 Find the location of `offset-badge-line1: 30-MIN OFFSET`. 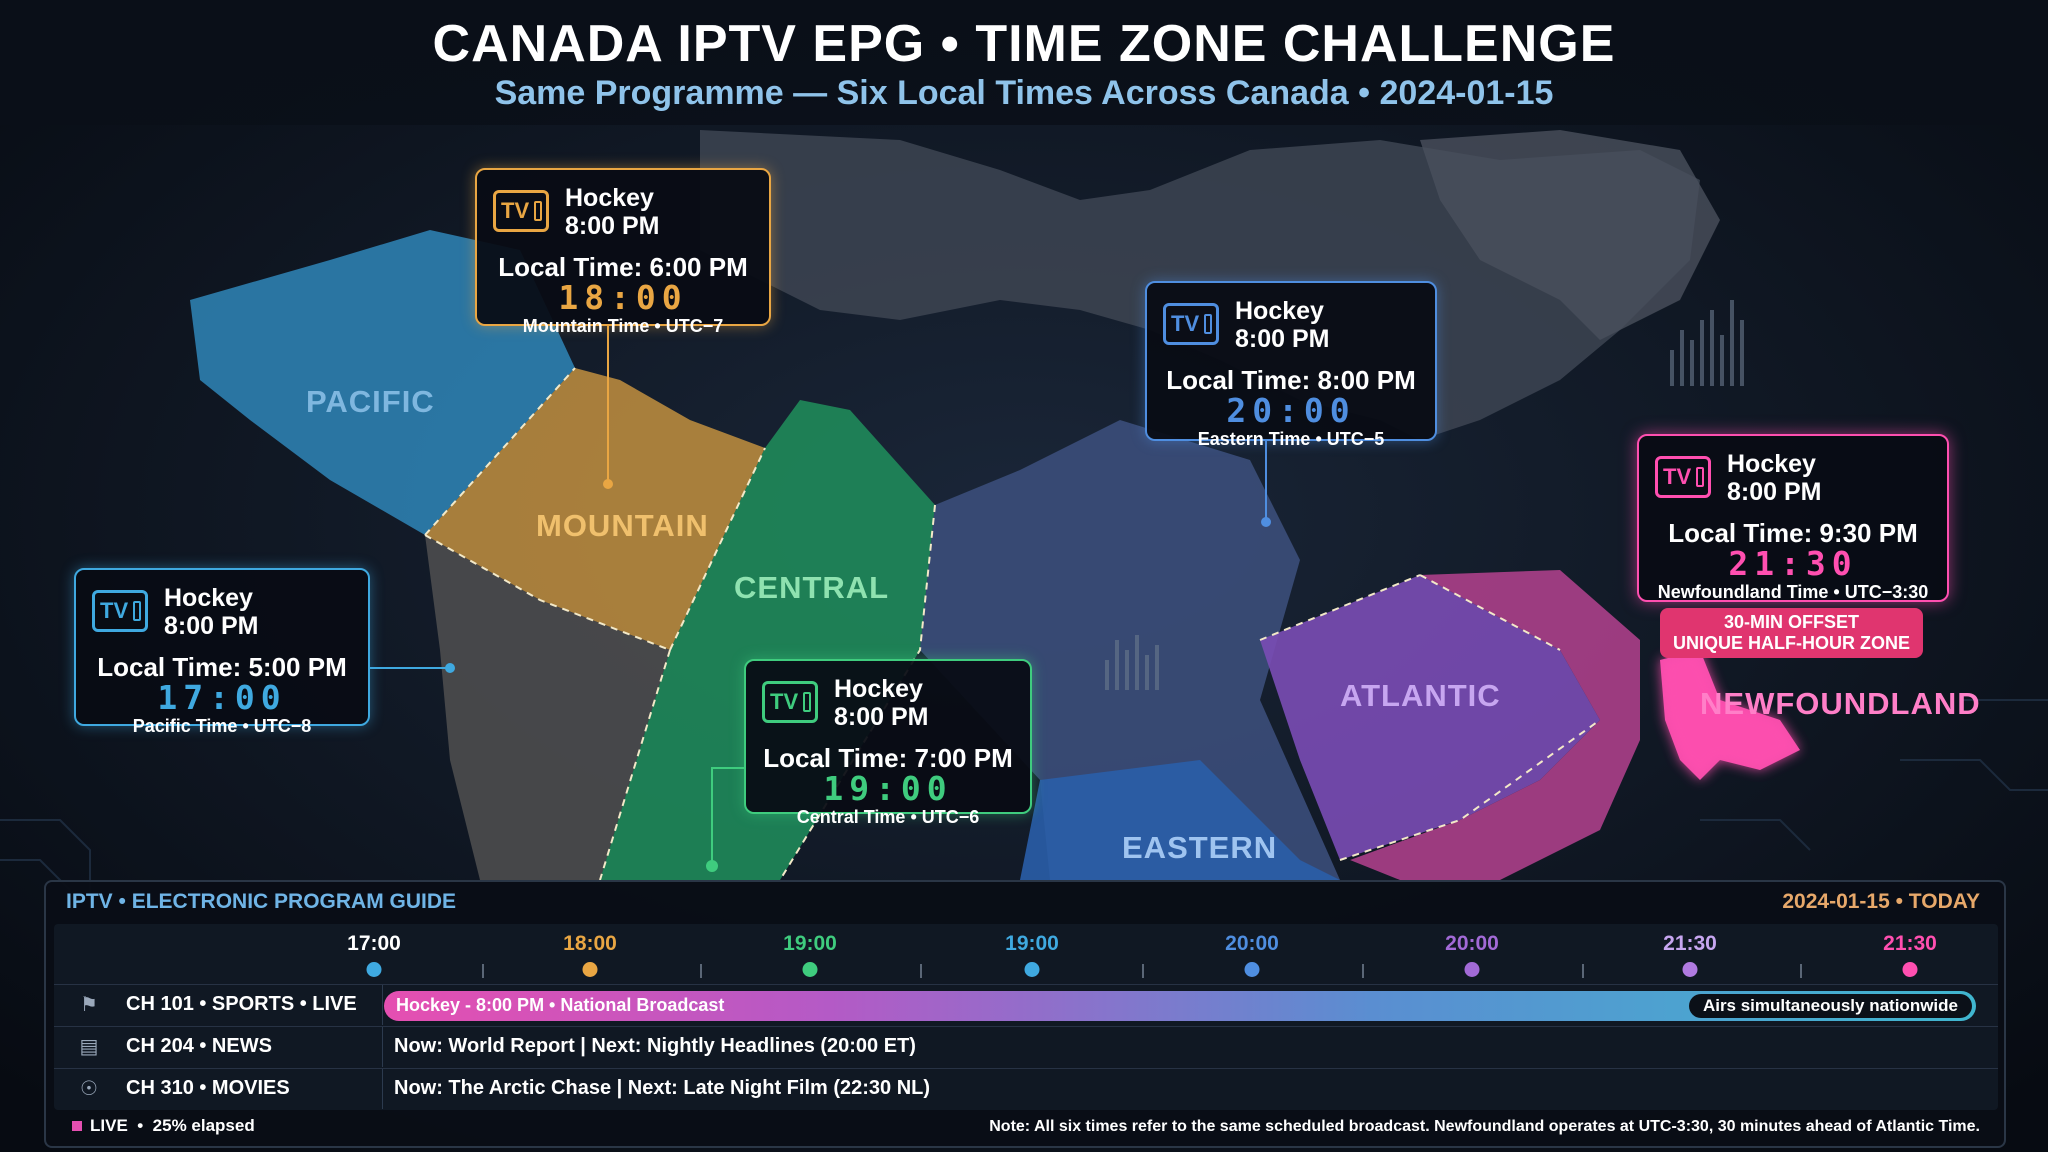

offset-badge-line1: 30-MIN OFFSET is located at coordinates (1791, 622).